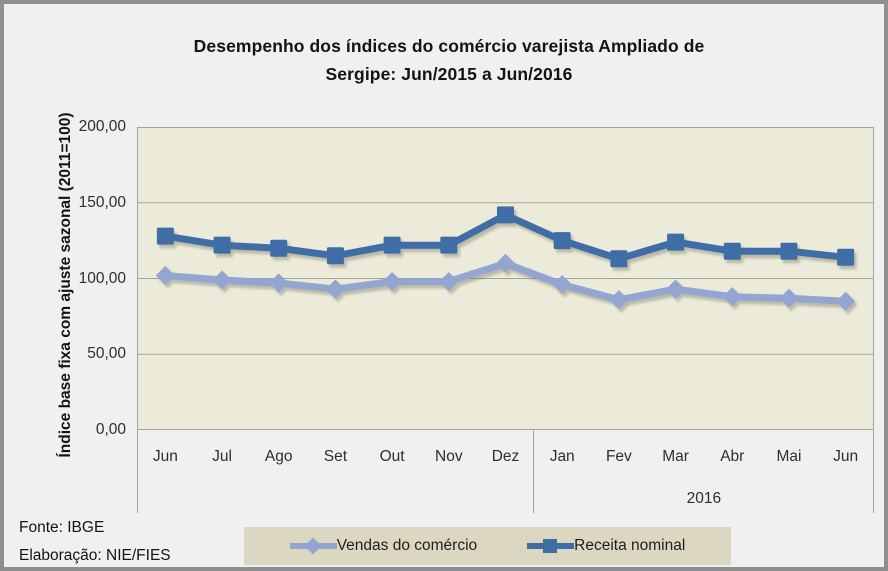  I want to click on x-tick-label-8-fev: Fev, so click(618, 456).